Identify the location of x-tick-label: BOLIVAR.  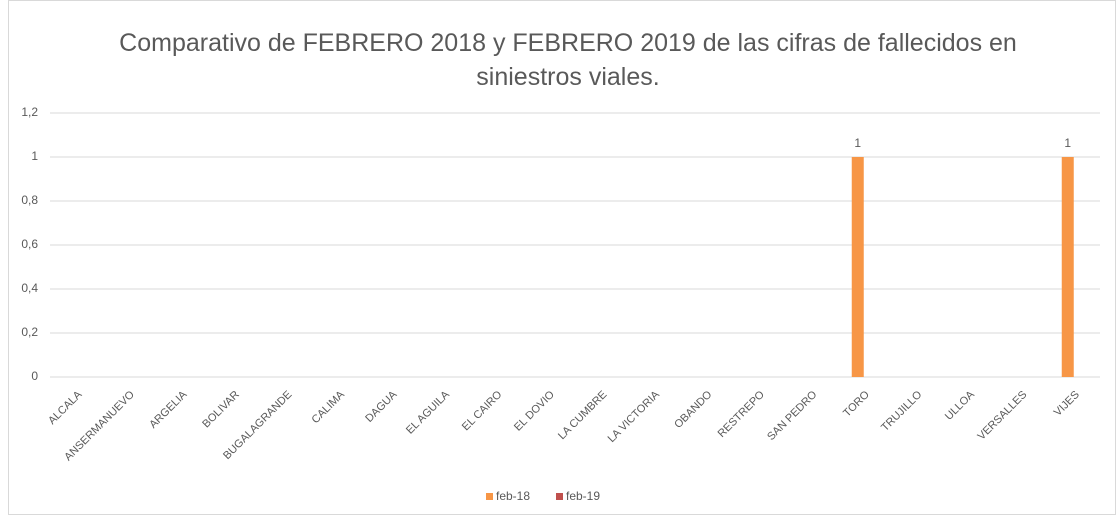
(221, 410).